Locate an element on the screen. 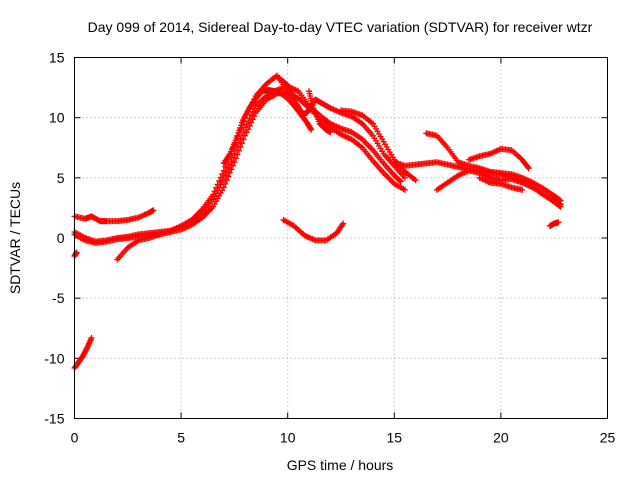  y-tick-label: -15 is located at coordinates (54, 419).